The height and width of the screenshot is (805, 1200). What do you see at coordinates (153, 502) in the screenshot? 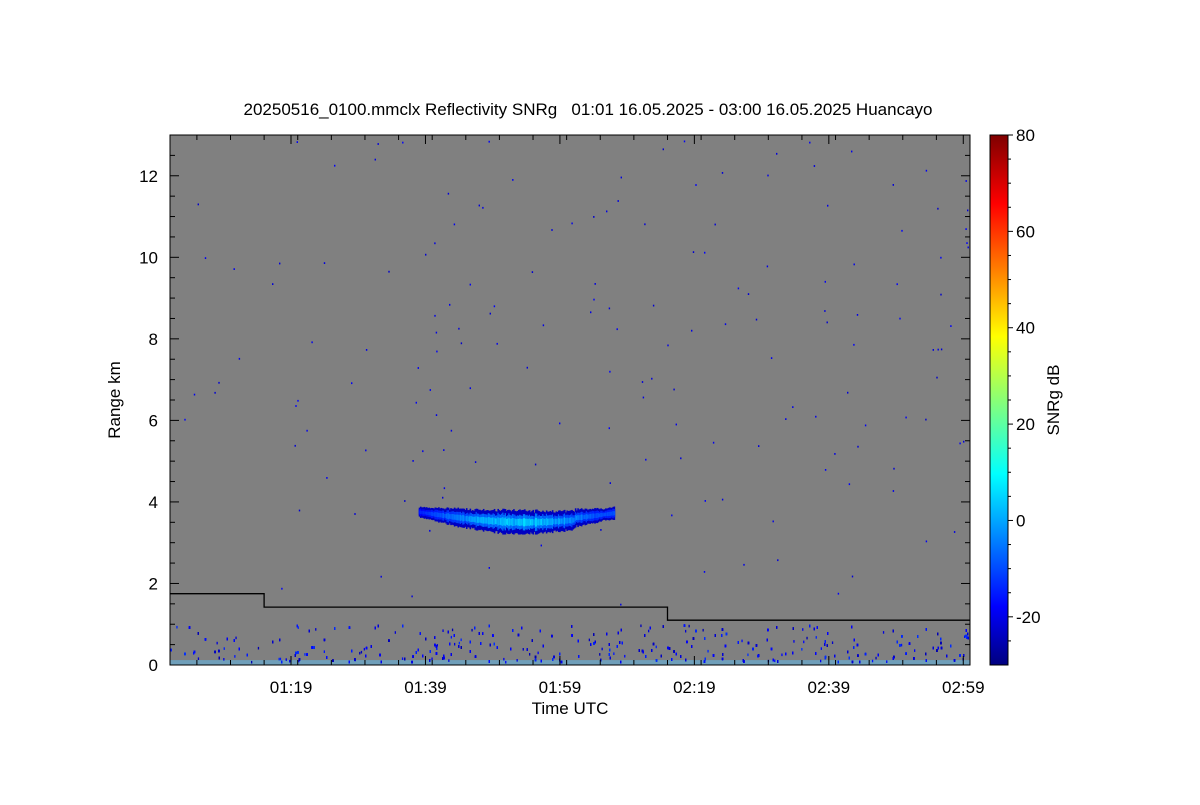
I see `y-tick-label: 4` at bounding box center [153, 502].